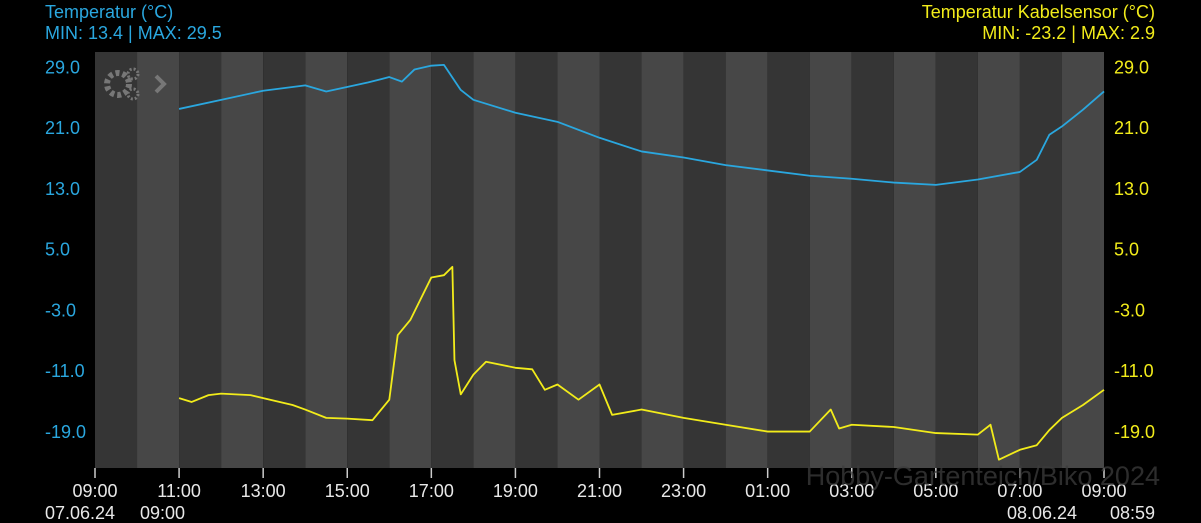  What do you see at coordinates (62, 67) in the screenshot?
I see `y-tick-label: 29.0` at bounding box center [62, 67].